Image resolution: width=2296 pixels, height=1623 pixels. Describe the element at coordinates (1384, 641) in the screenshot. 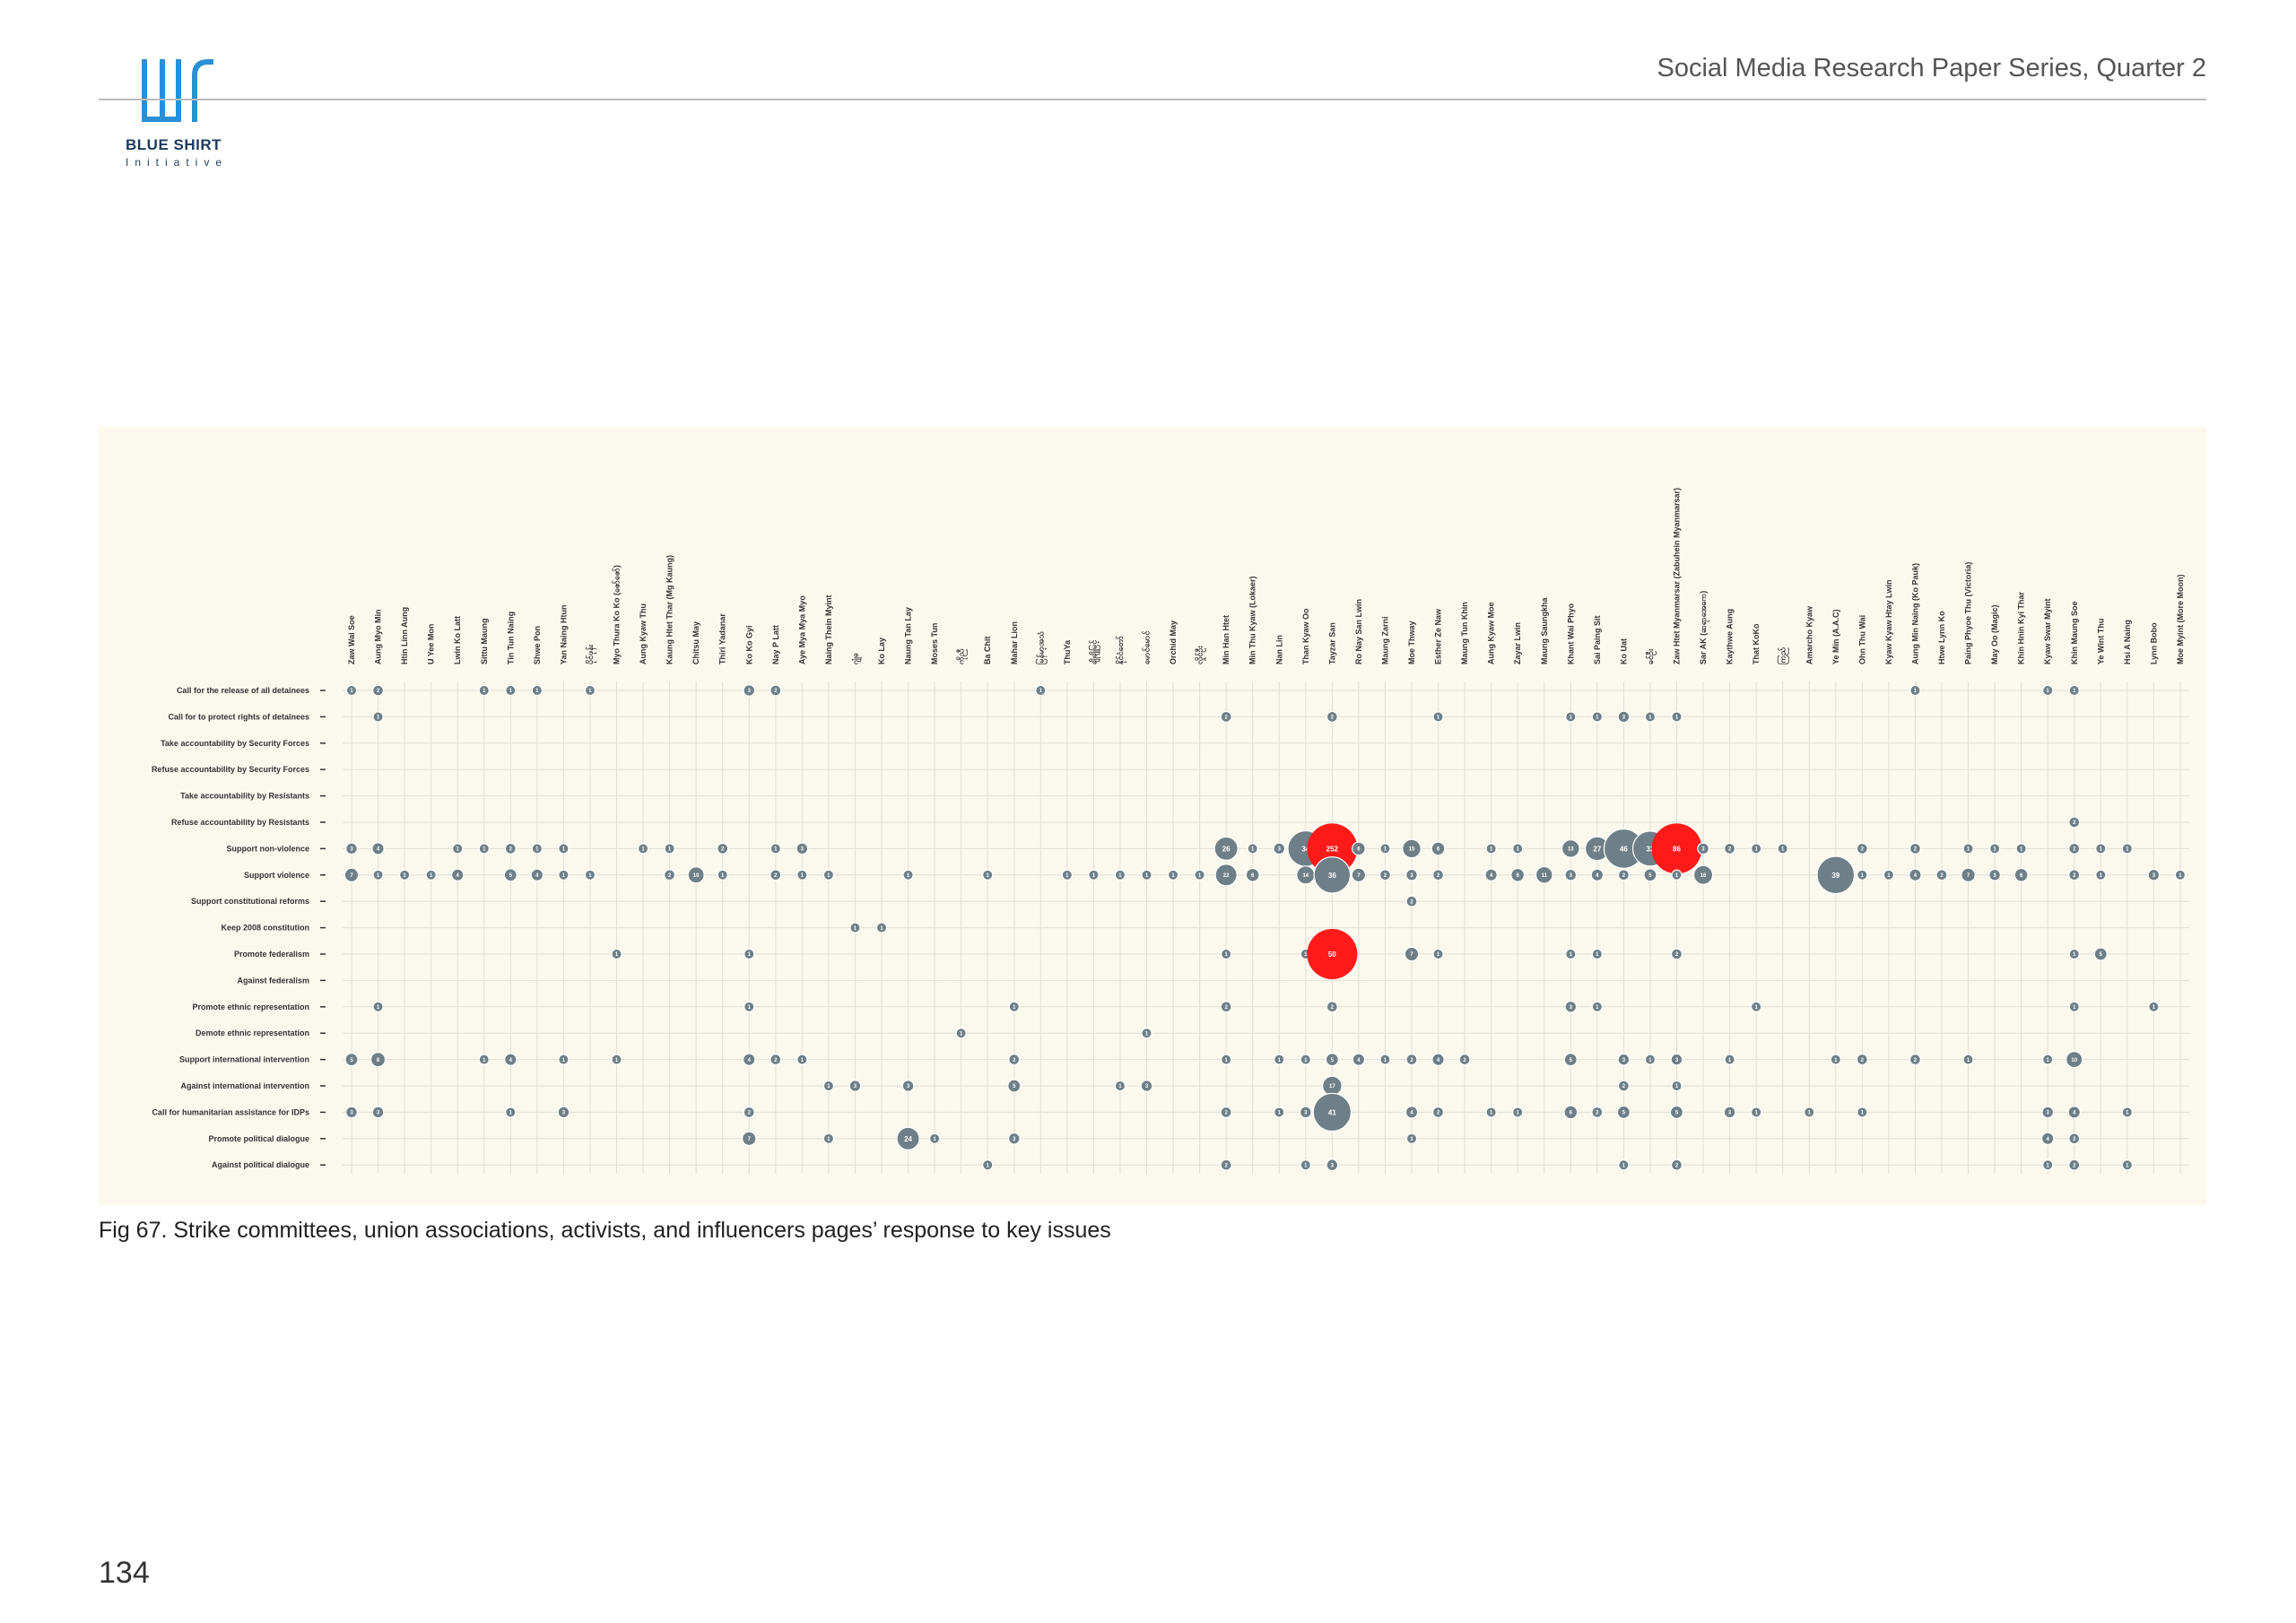

I see `column-label: Maung Zarni` at that location.